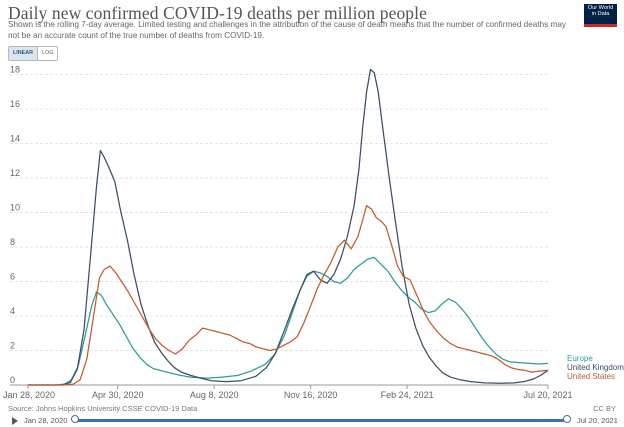 The width and height of the screenshot is (624, 427). I want to click on x-tick-label: Jul 20, 2021, so click(547, 395).